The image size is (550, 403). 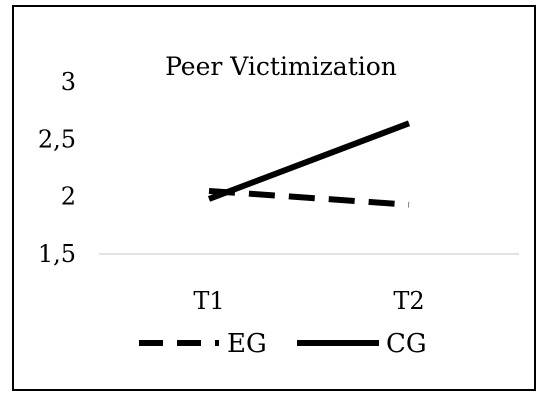 I want to click on chart-title: Peer Victimization, so click(x=281, y=66).